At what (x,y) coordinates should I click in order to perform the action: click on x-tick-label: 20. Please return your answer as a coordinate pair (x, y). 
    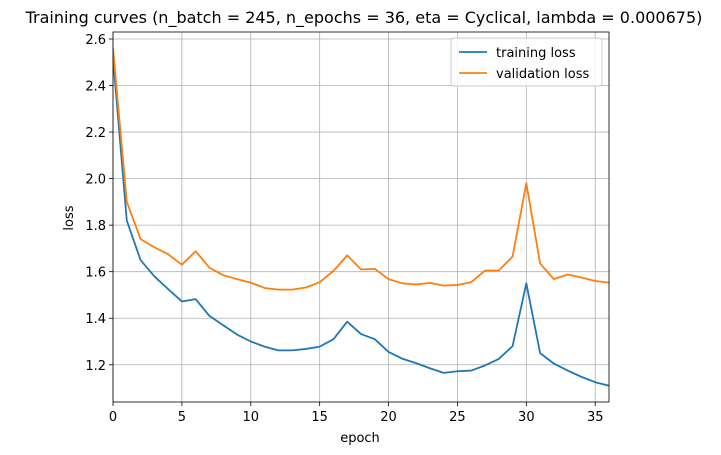
    Looking at the image, I should click on (388, 417).